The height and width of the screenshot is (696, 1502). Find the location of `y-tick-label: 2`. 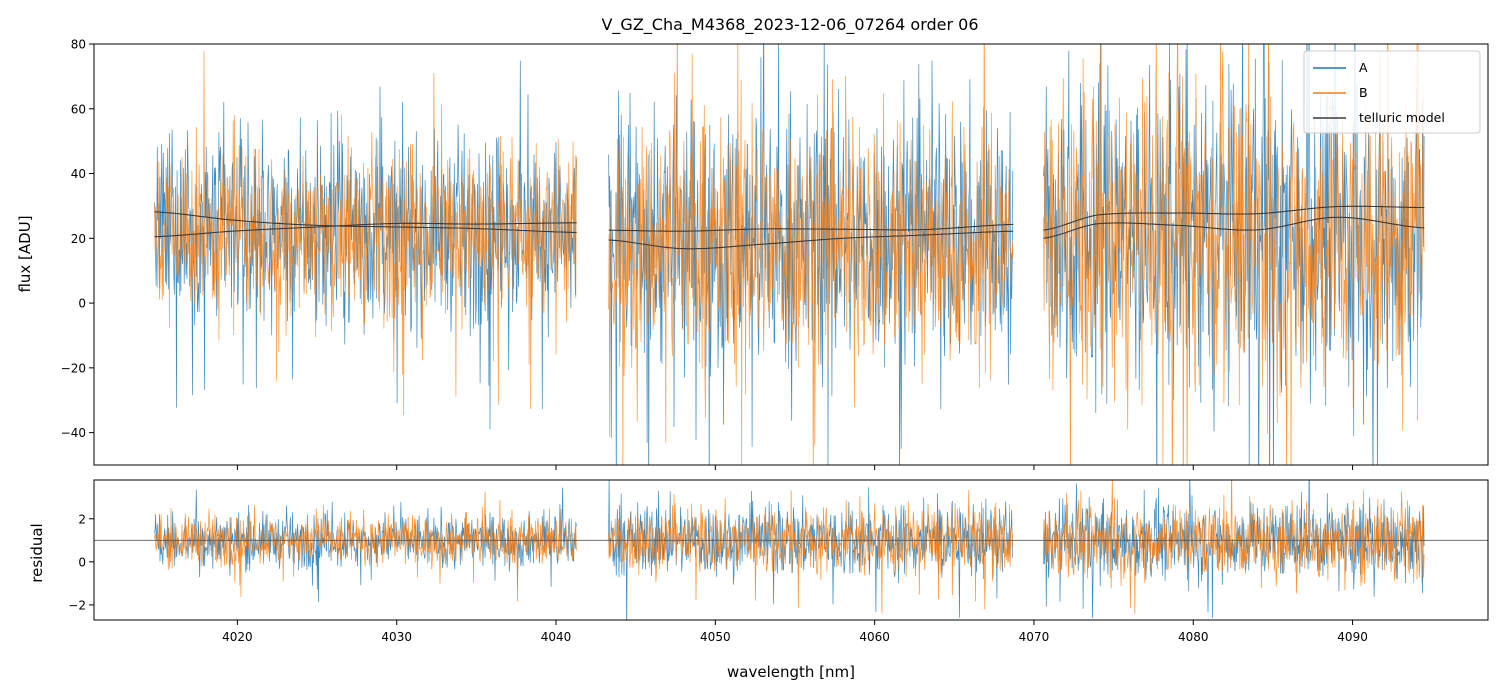

y-tick-label: 2 is located at coordinates (82, 519).